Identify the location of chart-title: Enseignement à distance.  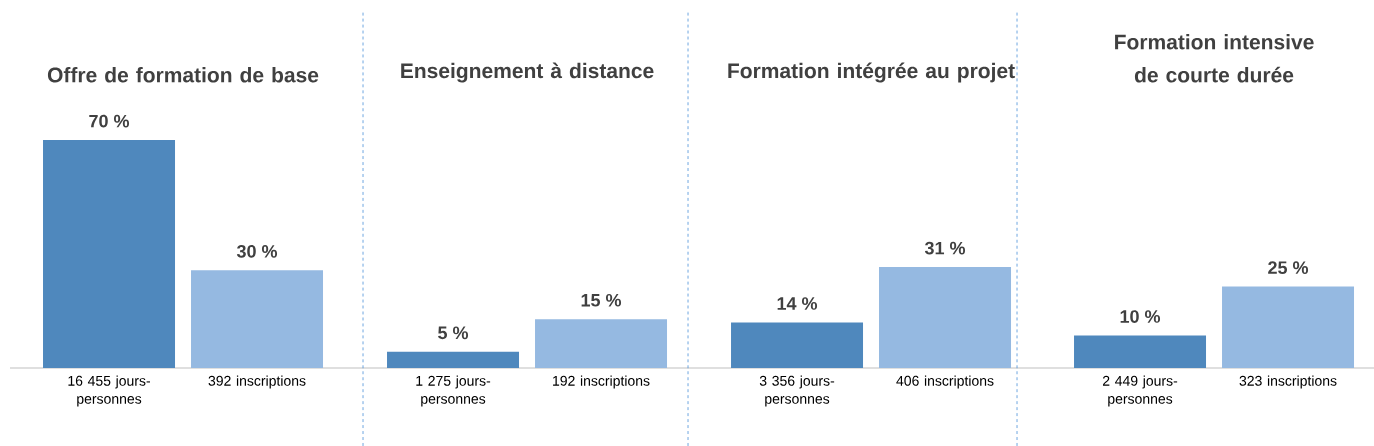
(527, 72).